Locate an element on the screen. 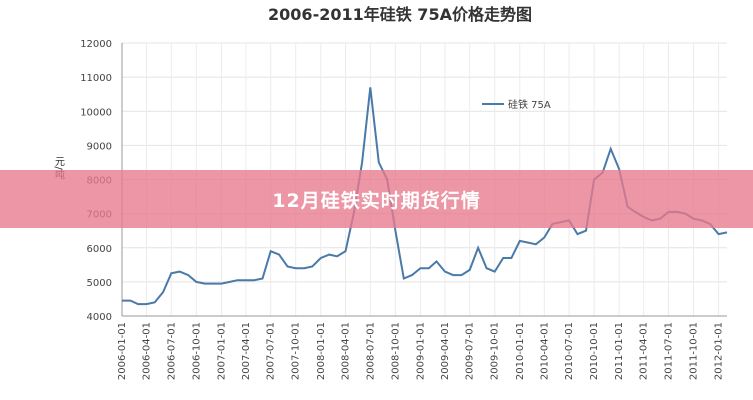 Image resolution: width=753 pixels, height=400 pixels. y-tick-label: 9000 is located at coordinates (99, 146).